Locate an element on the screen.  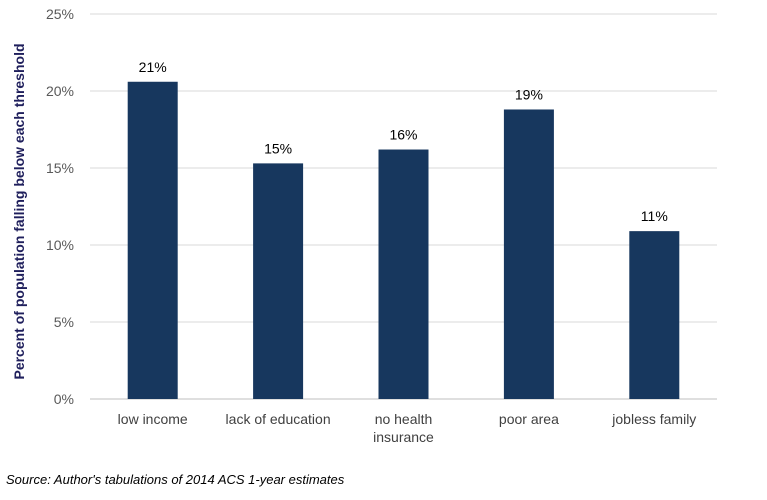
x-tick-label-line: poor area is located at coordinates (529, 419).